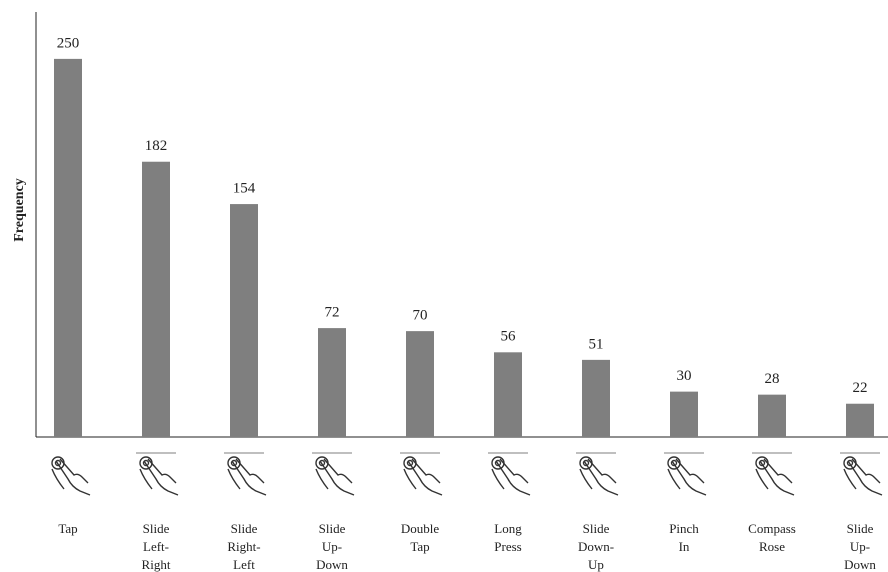 The image size is (888, 572). I want to click on category-label: Press, so click(507, 546).